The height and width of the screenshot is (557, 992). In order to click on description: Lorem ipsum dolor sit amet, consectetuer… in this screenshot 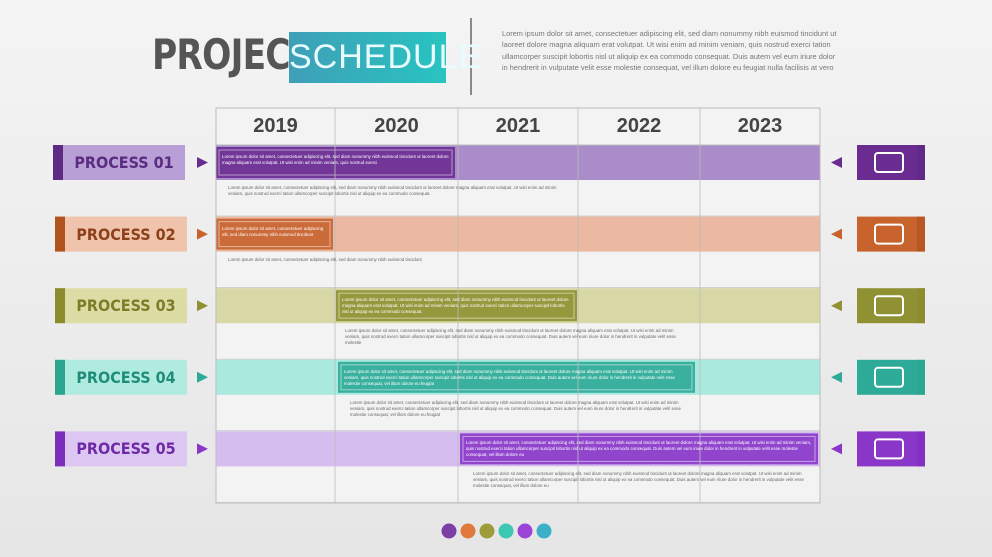, I will do `click(669, 51)`.